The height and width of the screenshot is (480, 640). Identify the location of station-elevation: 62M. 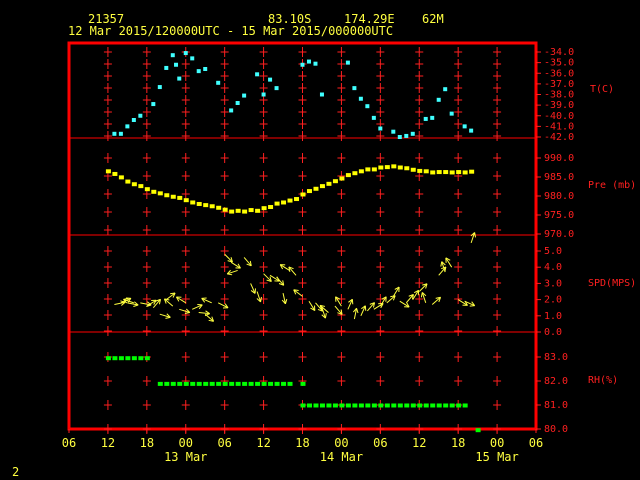
(433, 19).